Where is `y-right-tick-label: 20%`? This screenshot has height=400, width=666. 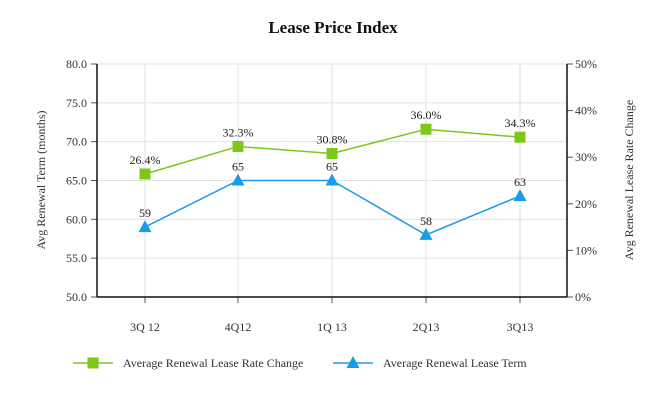
y-right-tick-label: 20% is located at coordinates (586, 204).